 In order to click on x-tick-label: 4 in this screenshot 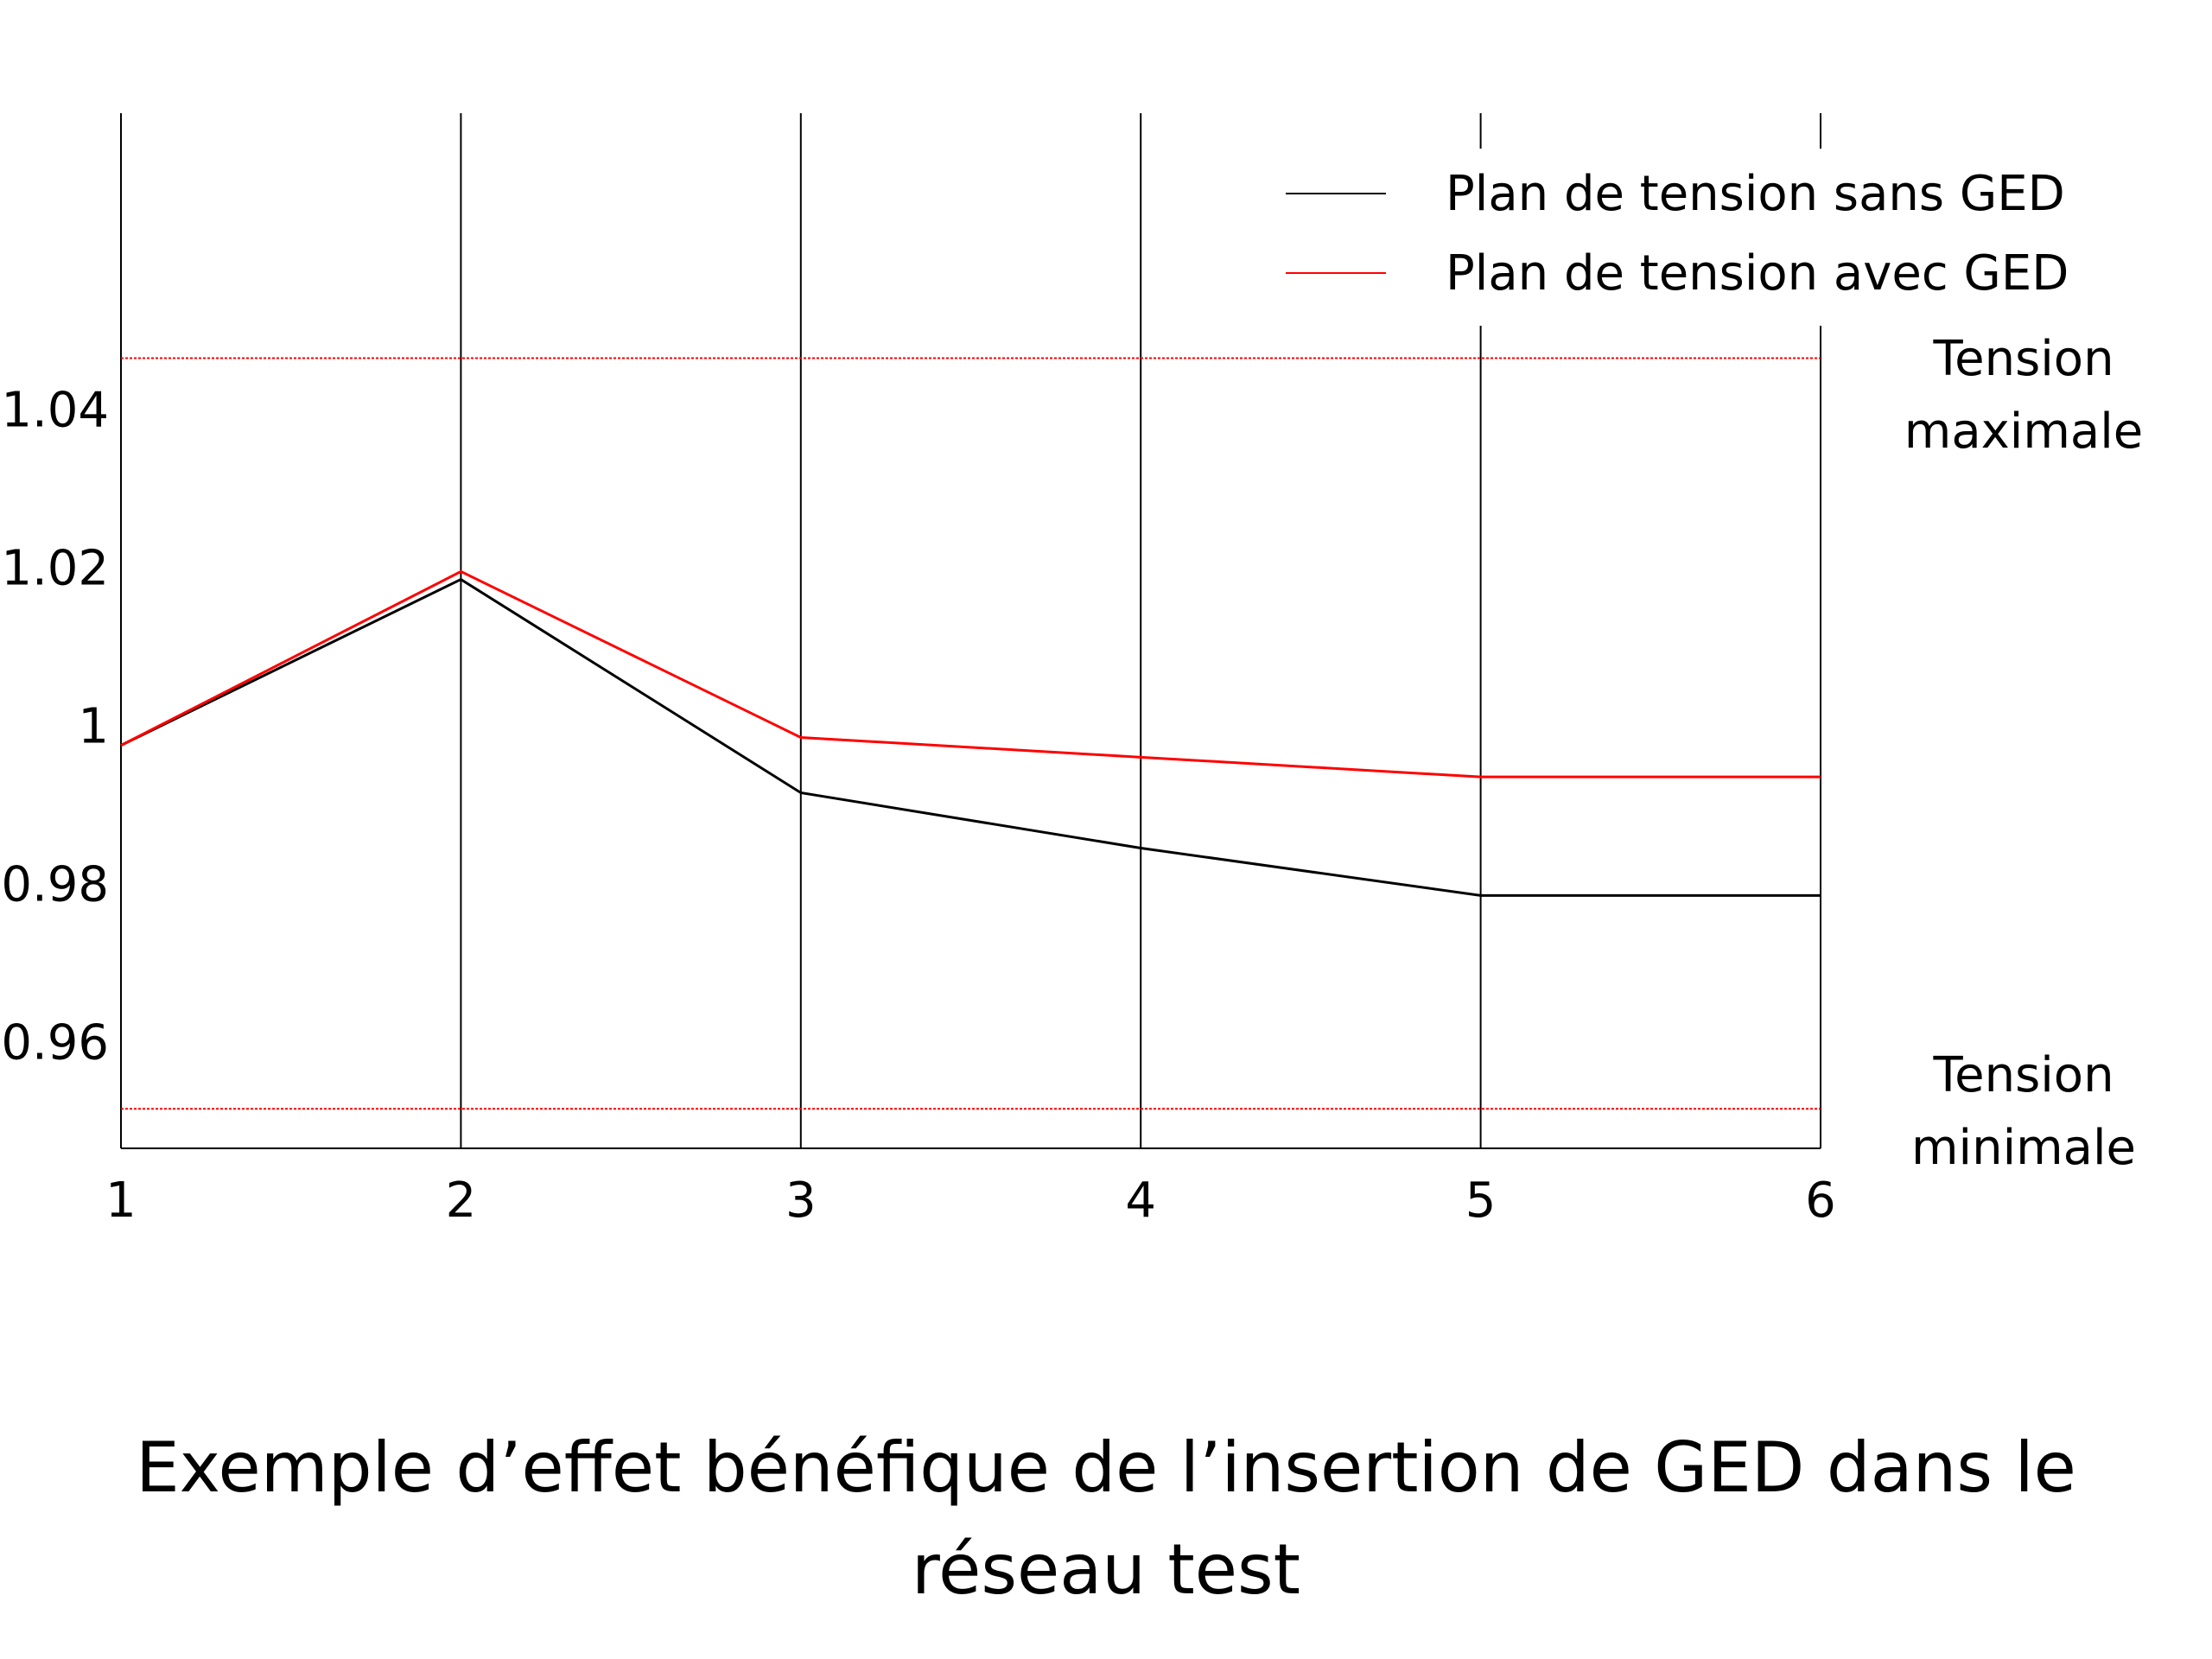, I will do `click(1140, 1201)`.